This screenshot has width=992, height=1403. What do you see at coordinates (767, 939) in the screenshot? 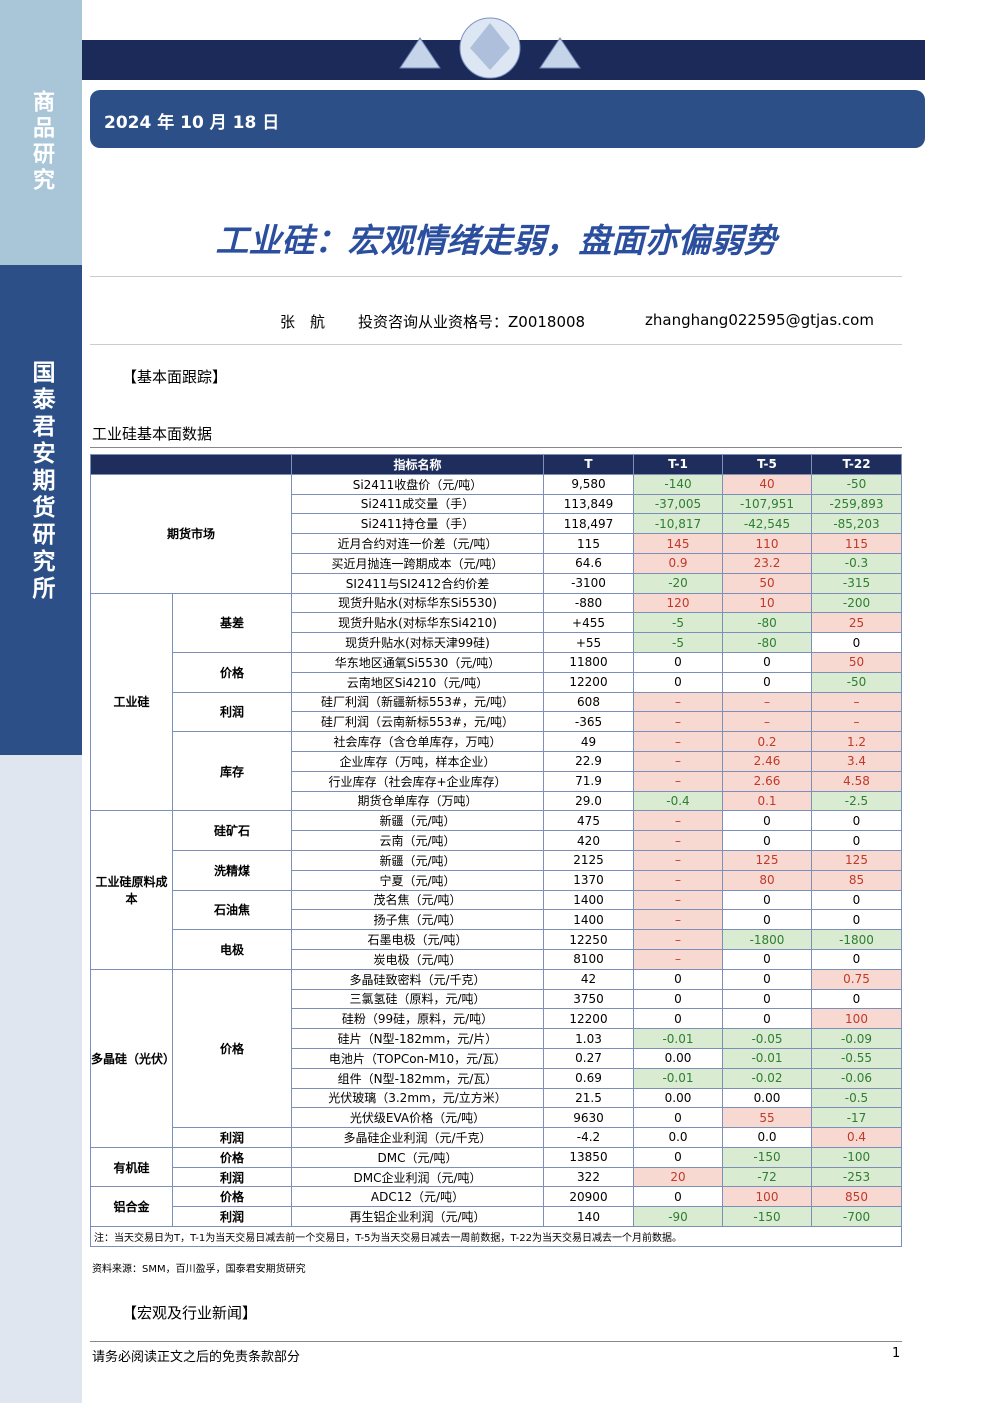
I see `table-cell: -1800` at bounding box center [767, 939].